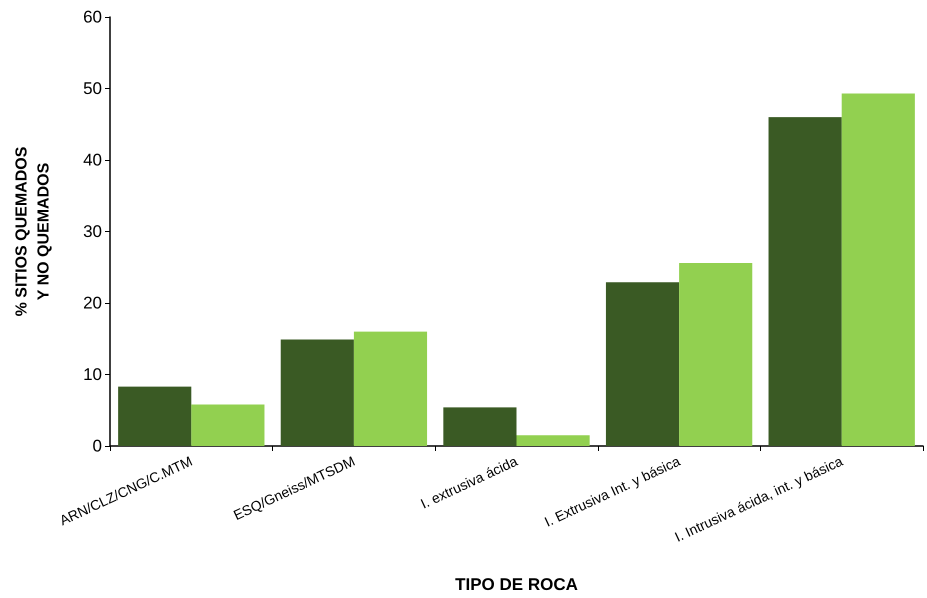  Describe the element at coordinates (92, 231) in the screenshot. I see `y-tick-label: 30` at that location.